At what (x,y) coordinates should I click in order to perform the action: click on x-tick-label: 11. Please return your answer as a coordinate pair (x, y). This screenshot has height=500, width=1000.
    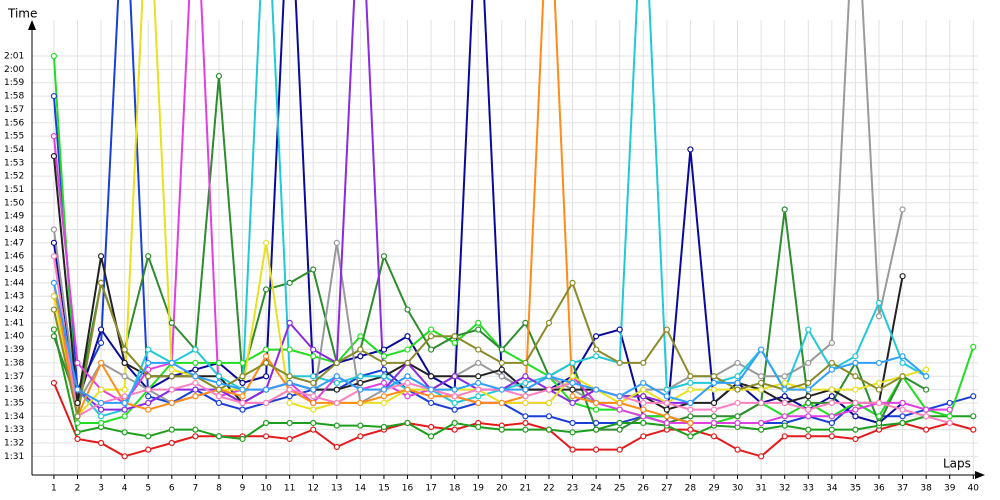
    Looking at the image, I should click on (289, 489).